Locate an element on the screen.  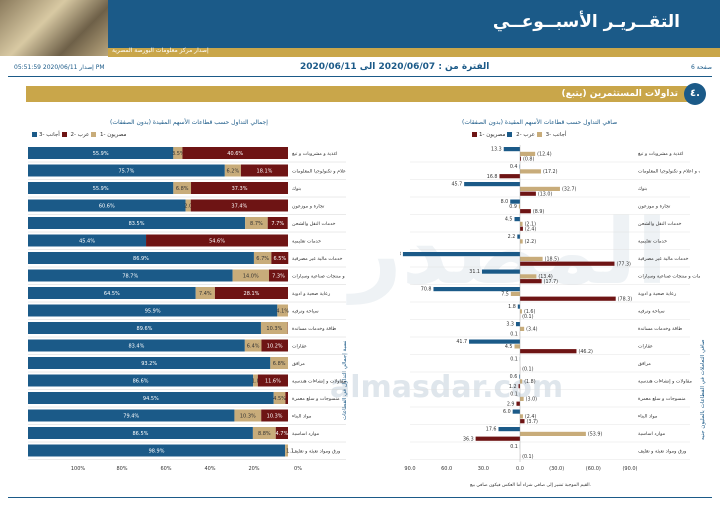
chart2-data-label: 0.9 is located at coordinates (513, 207).